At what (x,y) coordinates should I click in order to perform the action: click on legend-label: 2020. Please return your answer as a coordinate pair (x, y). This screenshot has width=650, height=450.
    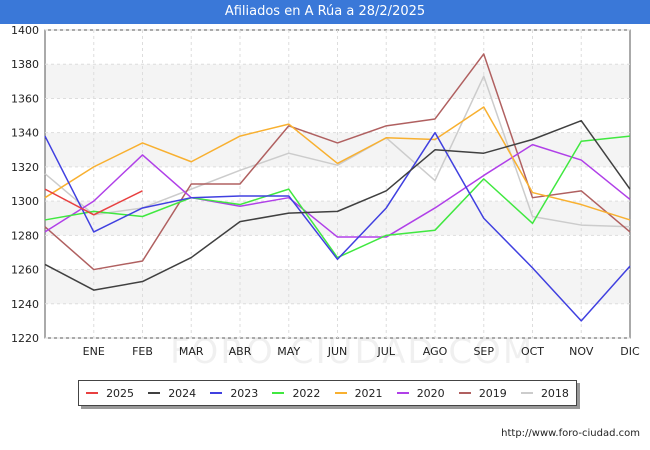
    Looking at the image, I should click on (430, 393).